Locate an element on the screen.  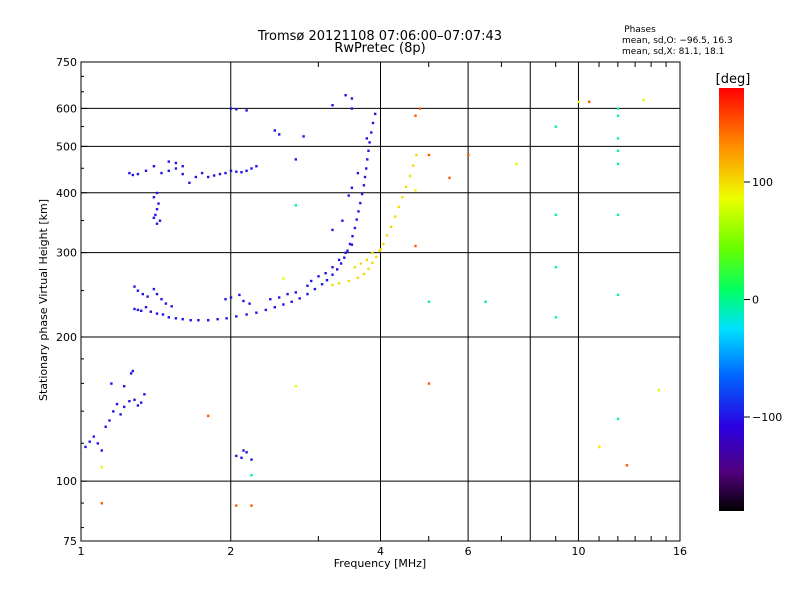
chart-title: Tromsø 20121108 07:06:00–07:07:43 is located at coordinates (379, 36).